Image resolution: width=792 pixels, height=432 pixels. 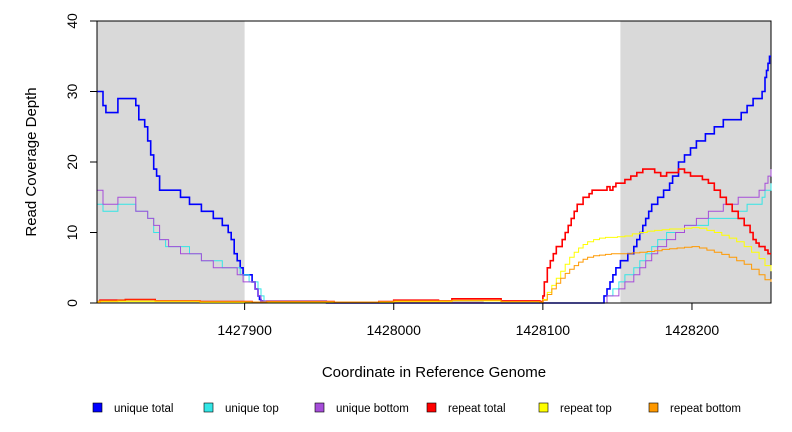 I want to click on legend-item-repeat-total: repeat total, so click(x=466, y=408).